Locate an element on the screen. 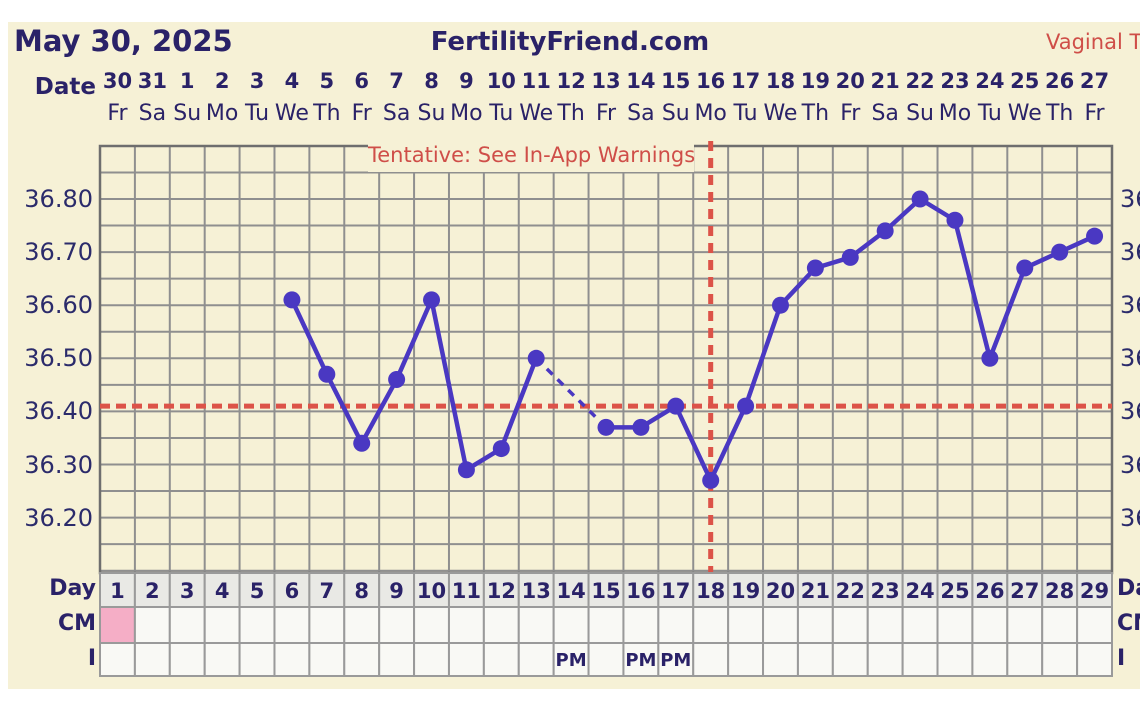 The image size is (1140, 706). weekday-header-13: We is located at coordinates (536, 113).